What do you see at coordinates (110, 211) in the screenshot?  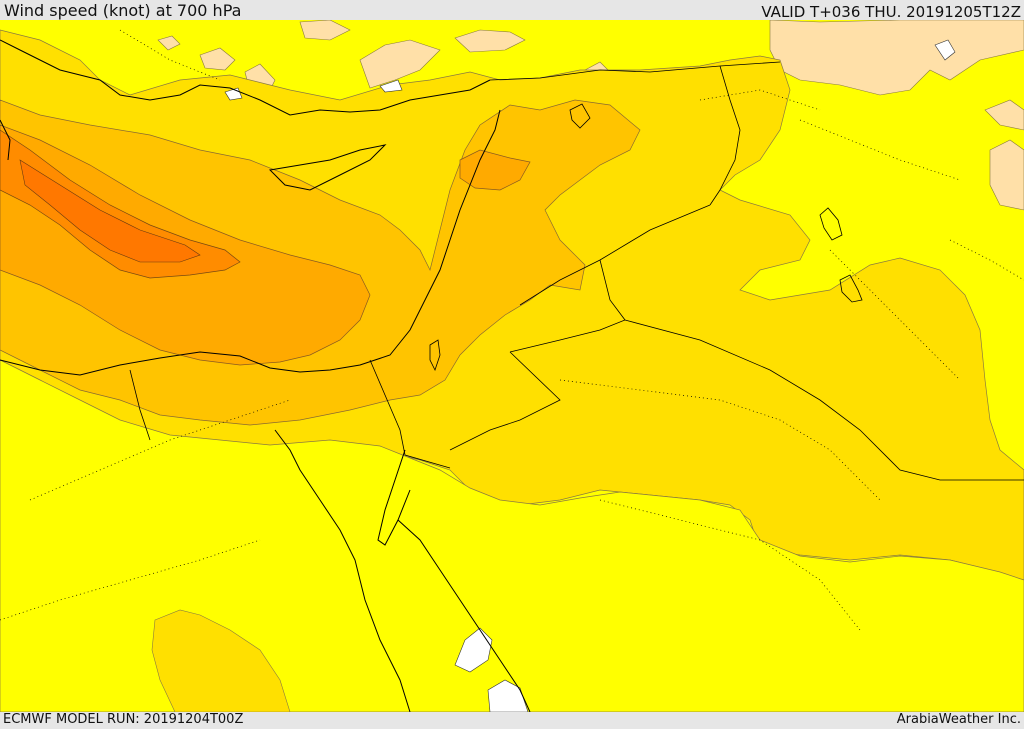 I see `band-peak` at bounding box center [110, 211].